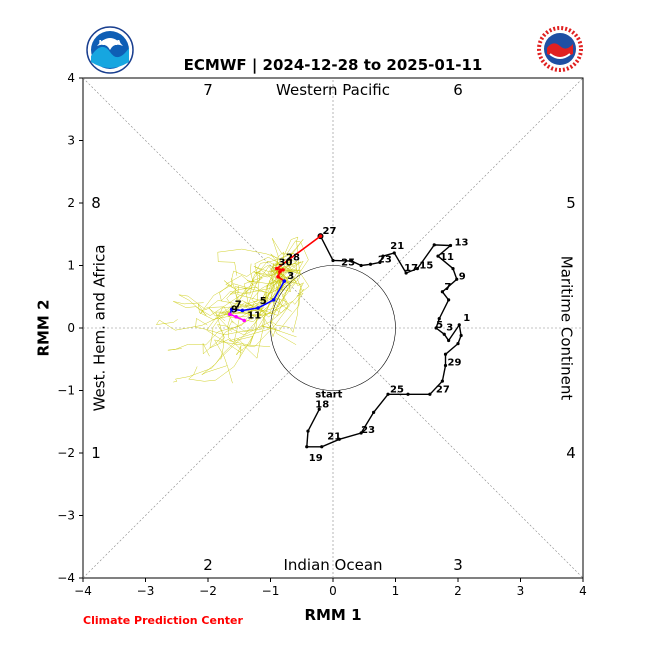 The height and width of the screenshot is (650, 650). I want to click on y-tick-label: 1, so click(71, 266).